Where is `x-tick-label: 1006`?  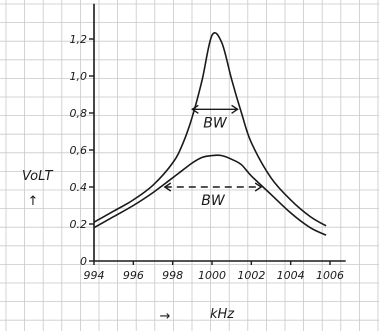 x-tick-label: 1006 is located at coordinates (330, 275).